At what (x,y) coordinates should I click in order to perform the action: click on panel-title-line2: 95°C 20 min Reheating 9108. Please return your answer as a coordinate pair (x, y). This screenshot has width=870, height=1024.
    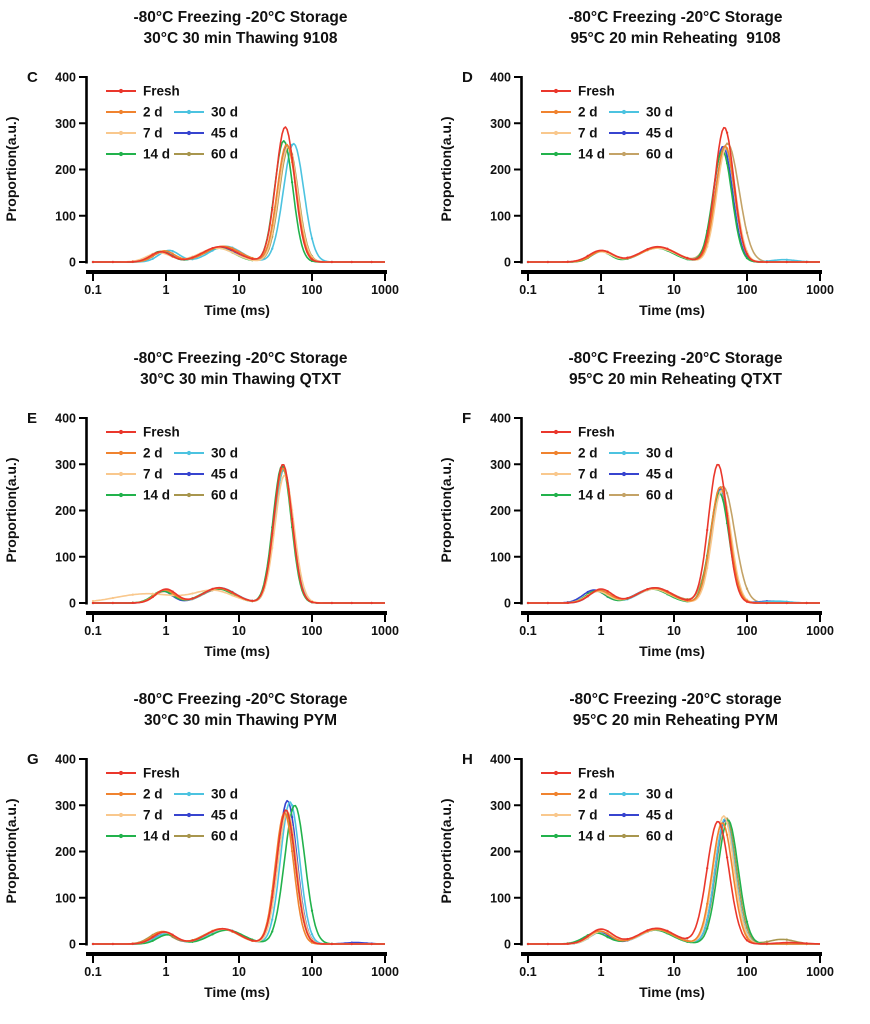
    Looking at the image, I should click on (675, 38).